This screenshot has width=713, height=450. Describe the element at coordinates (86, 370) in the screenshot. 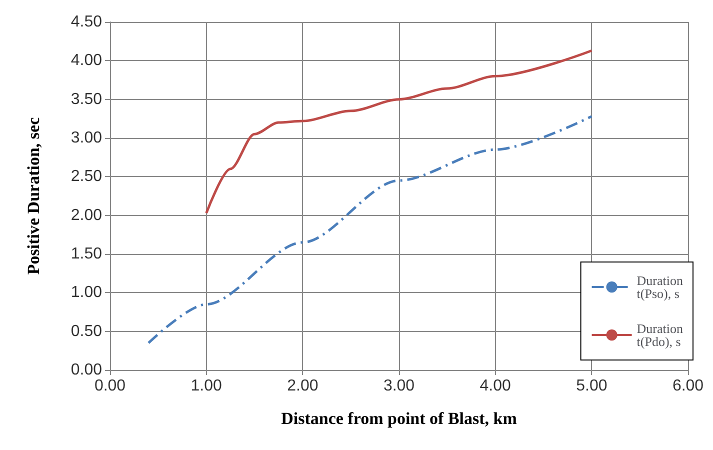

I see `y-tick-label: 0.00` at that location.